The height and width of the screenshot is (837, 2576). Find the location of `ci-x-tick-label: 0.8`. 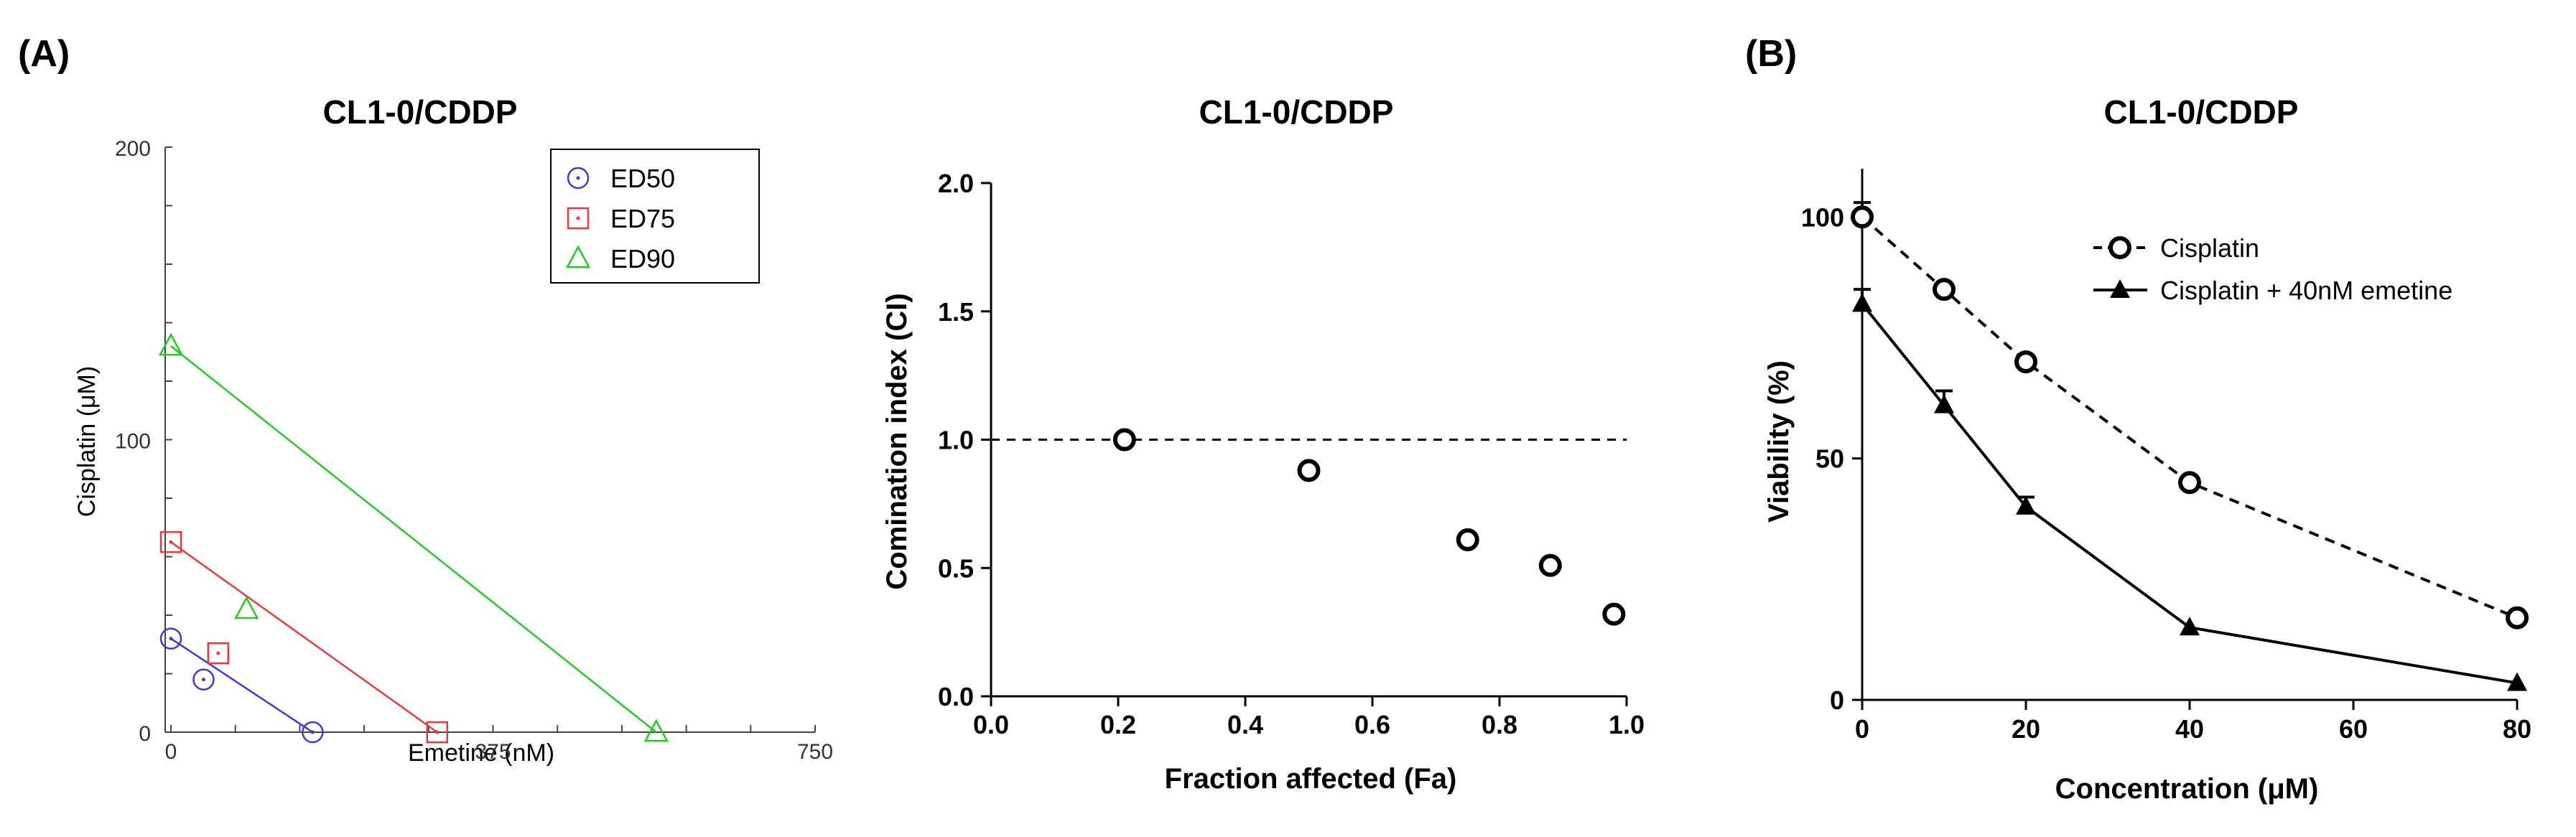

ci-x-tick-label: 0.8 is located at coordinates (1499, 724).